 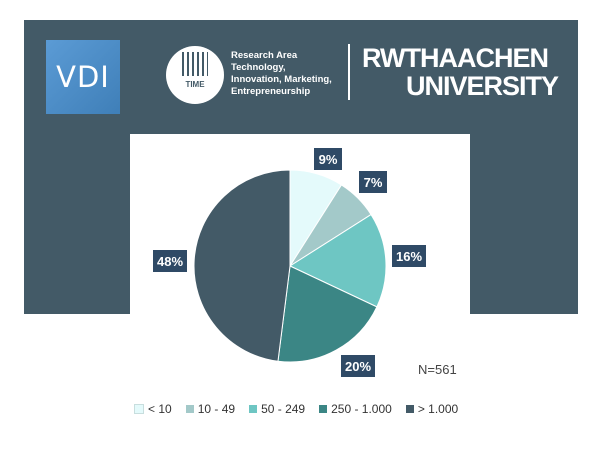 I want to click on data-label-text: 20%, so click(x=358, y=366).